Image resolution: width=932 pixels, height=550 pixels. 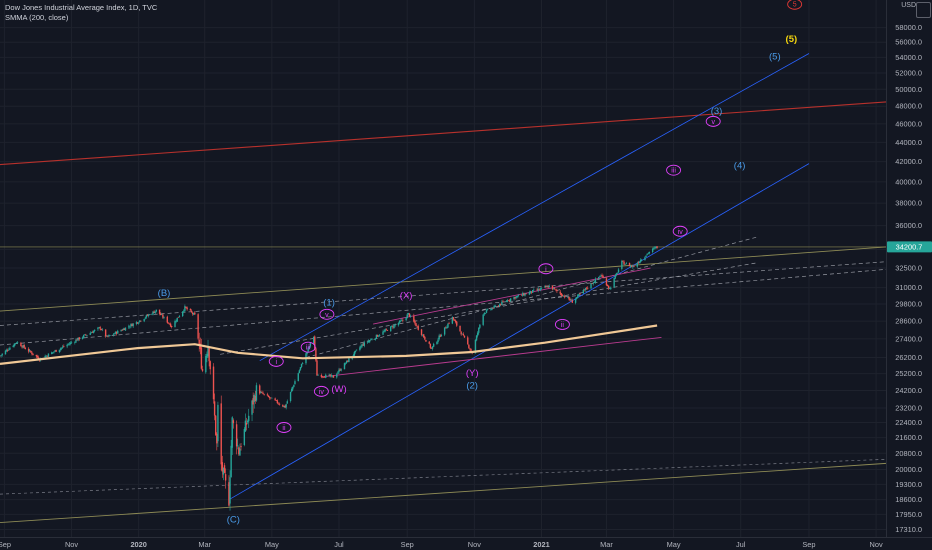 I want to click on y-tick-label: 40000.0, so click(x=908, y=181).